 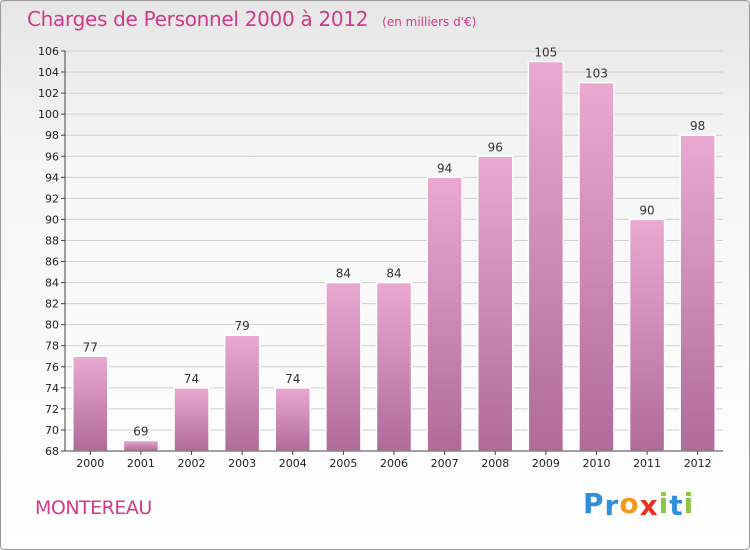 What do you see at coordinates (649, 505) in the screenshot?
I see `logo-letter: x` at bounding box center [649, 505].